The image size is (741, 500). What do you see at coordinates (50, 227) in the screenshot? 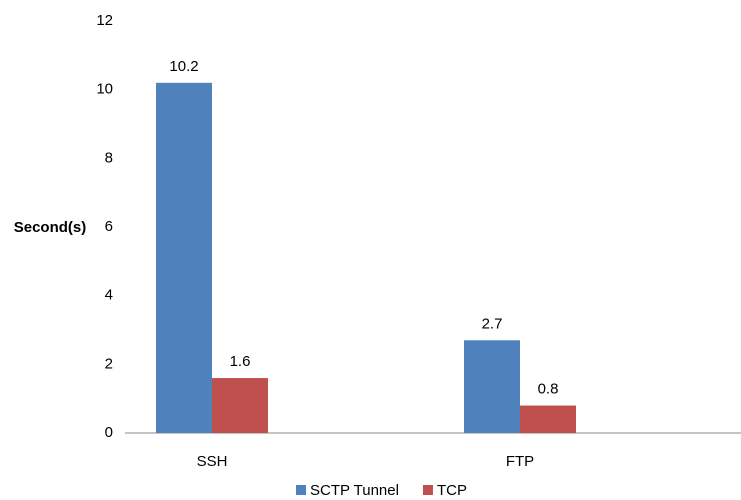
I see `y-axis-label: Second(s)` at bounding box center [50, 227].